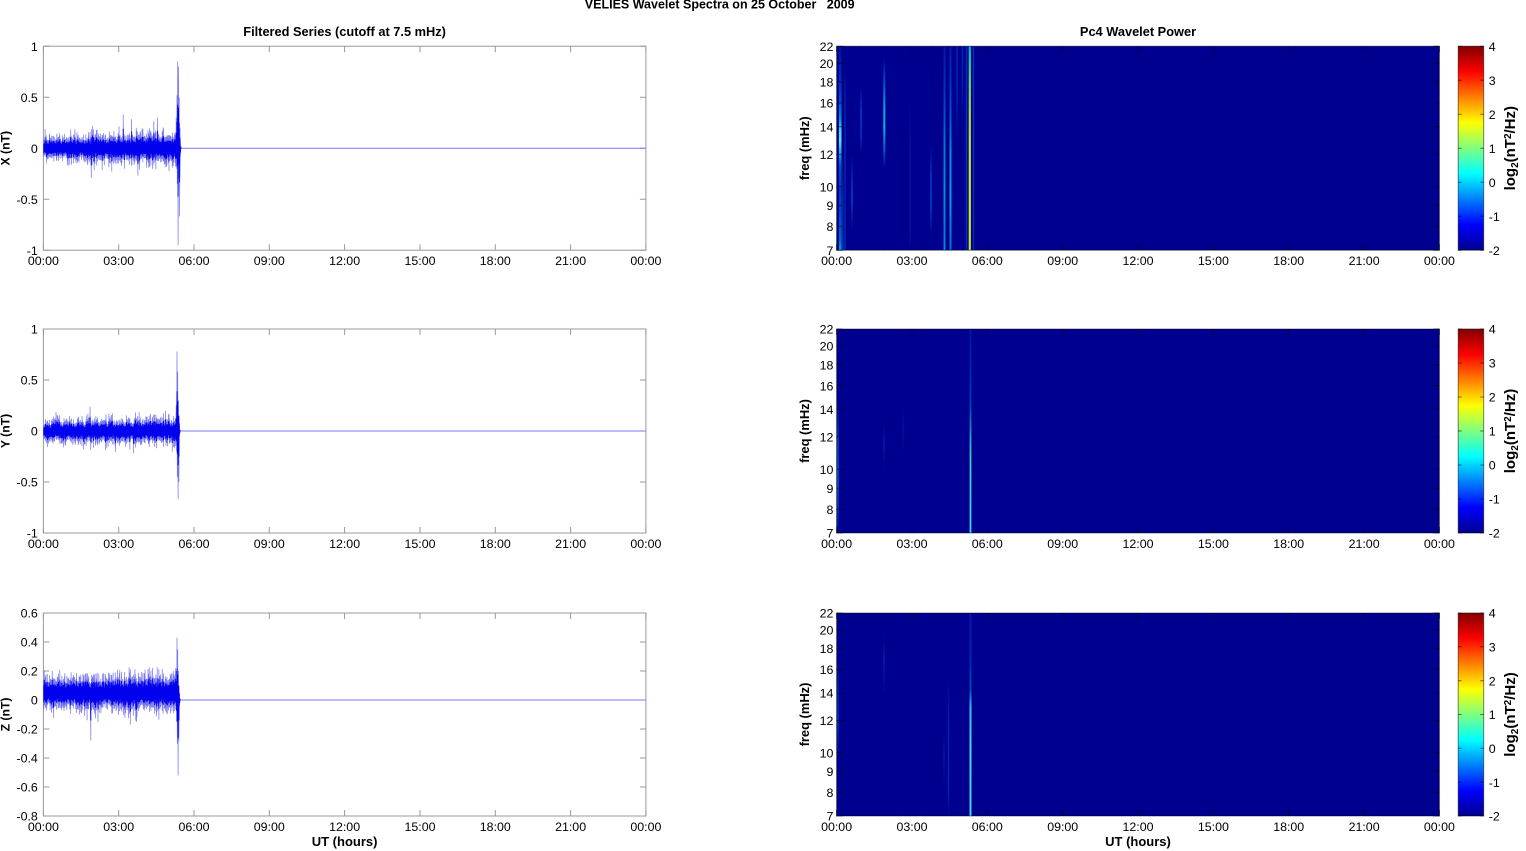  What do you see at coordinates (29, 381) in the screenshot?
I see `svg-text: 0.5` at bounding box center [29, 381].